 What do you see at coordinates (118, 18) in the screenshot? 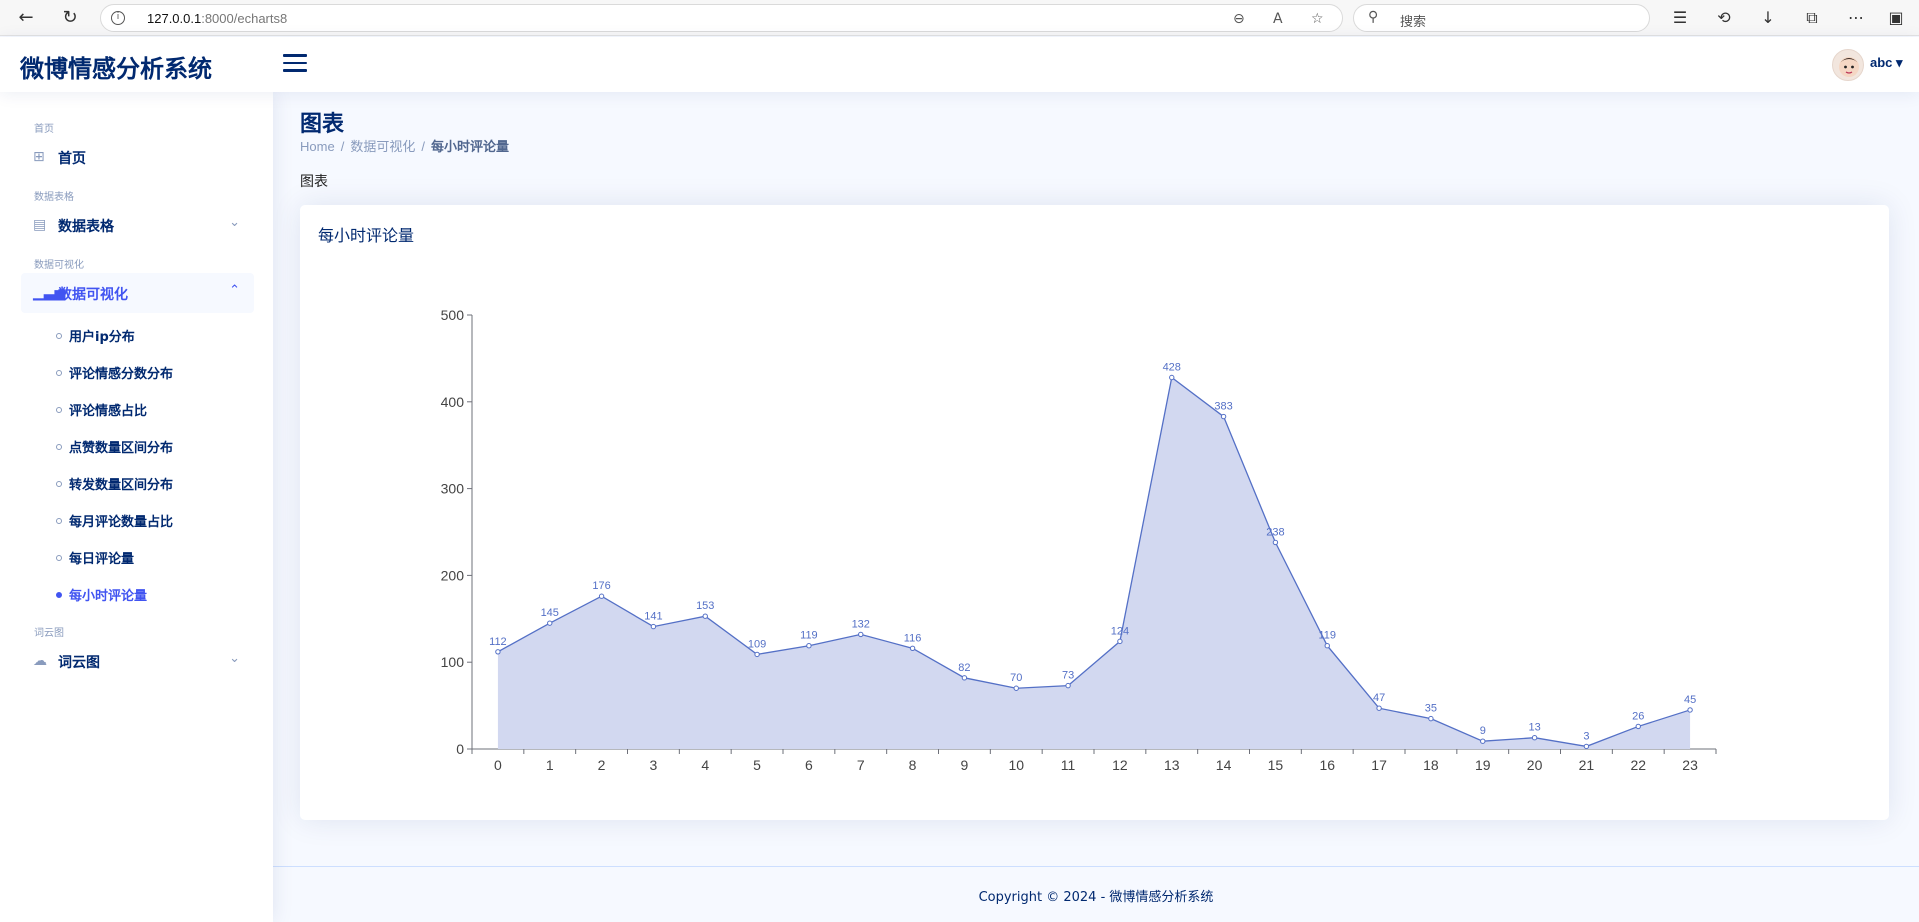
I see `site-info-icon: i` at bounding box center [118, 18].